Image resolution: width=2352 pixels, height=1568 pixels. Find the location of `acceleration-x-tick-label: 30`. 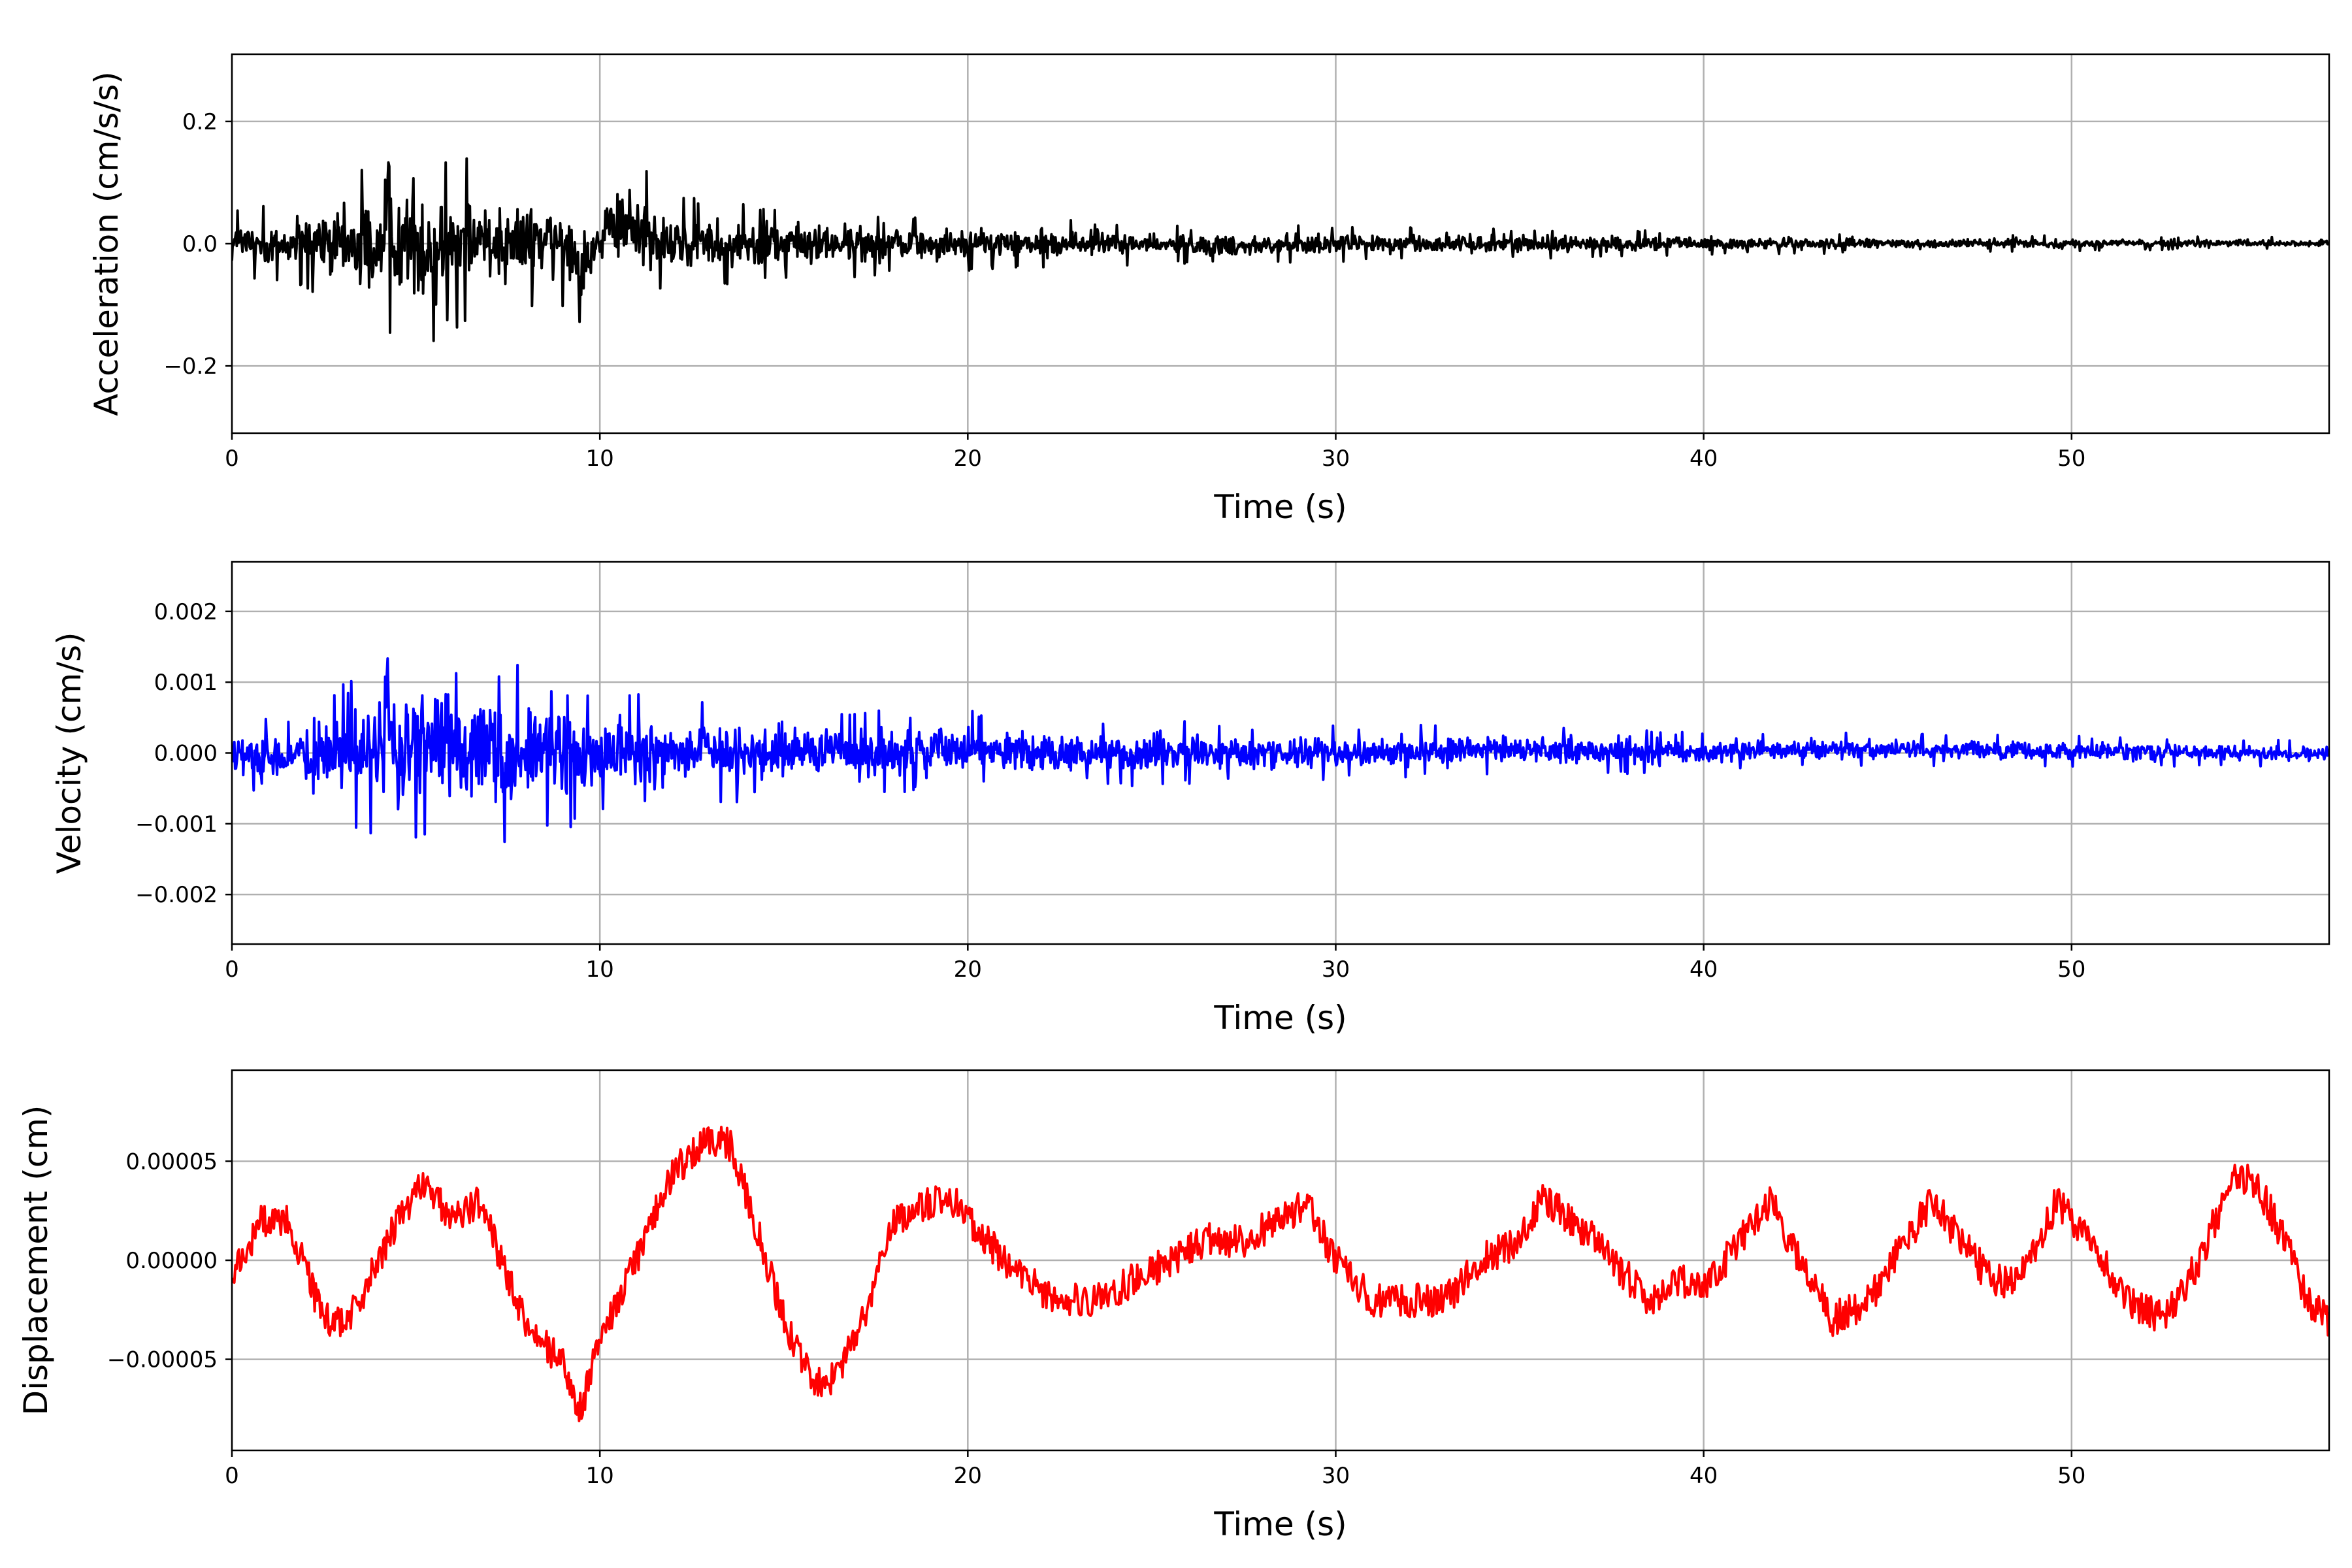

acceleration-x-tick-label: 30 is located at coordinates (1336, 459).